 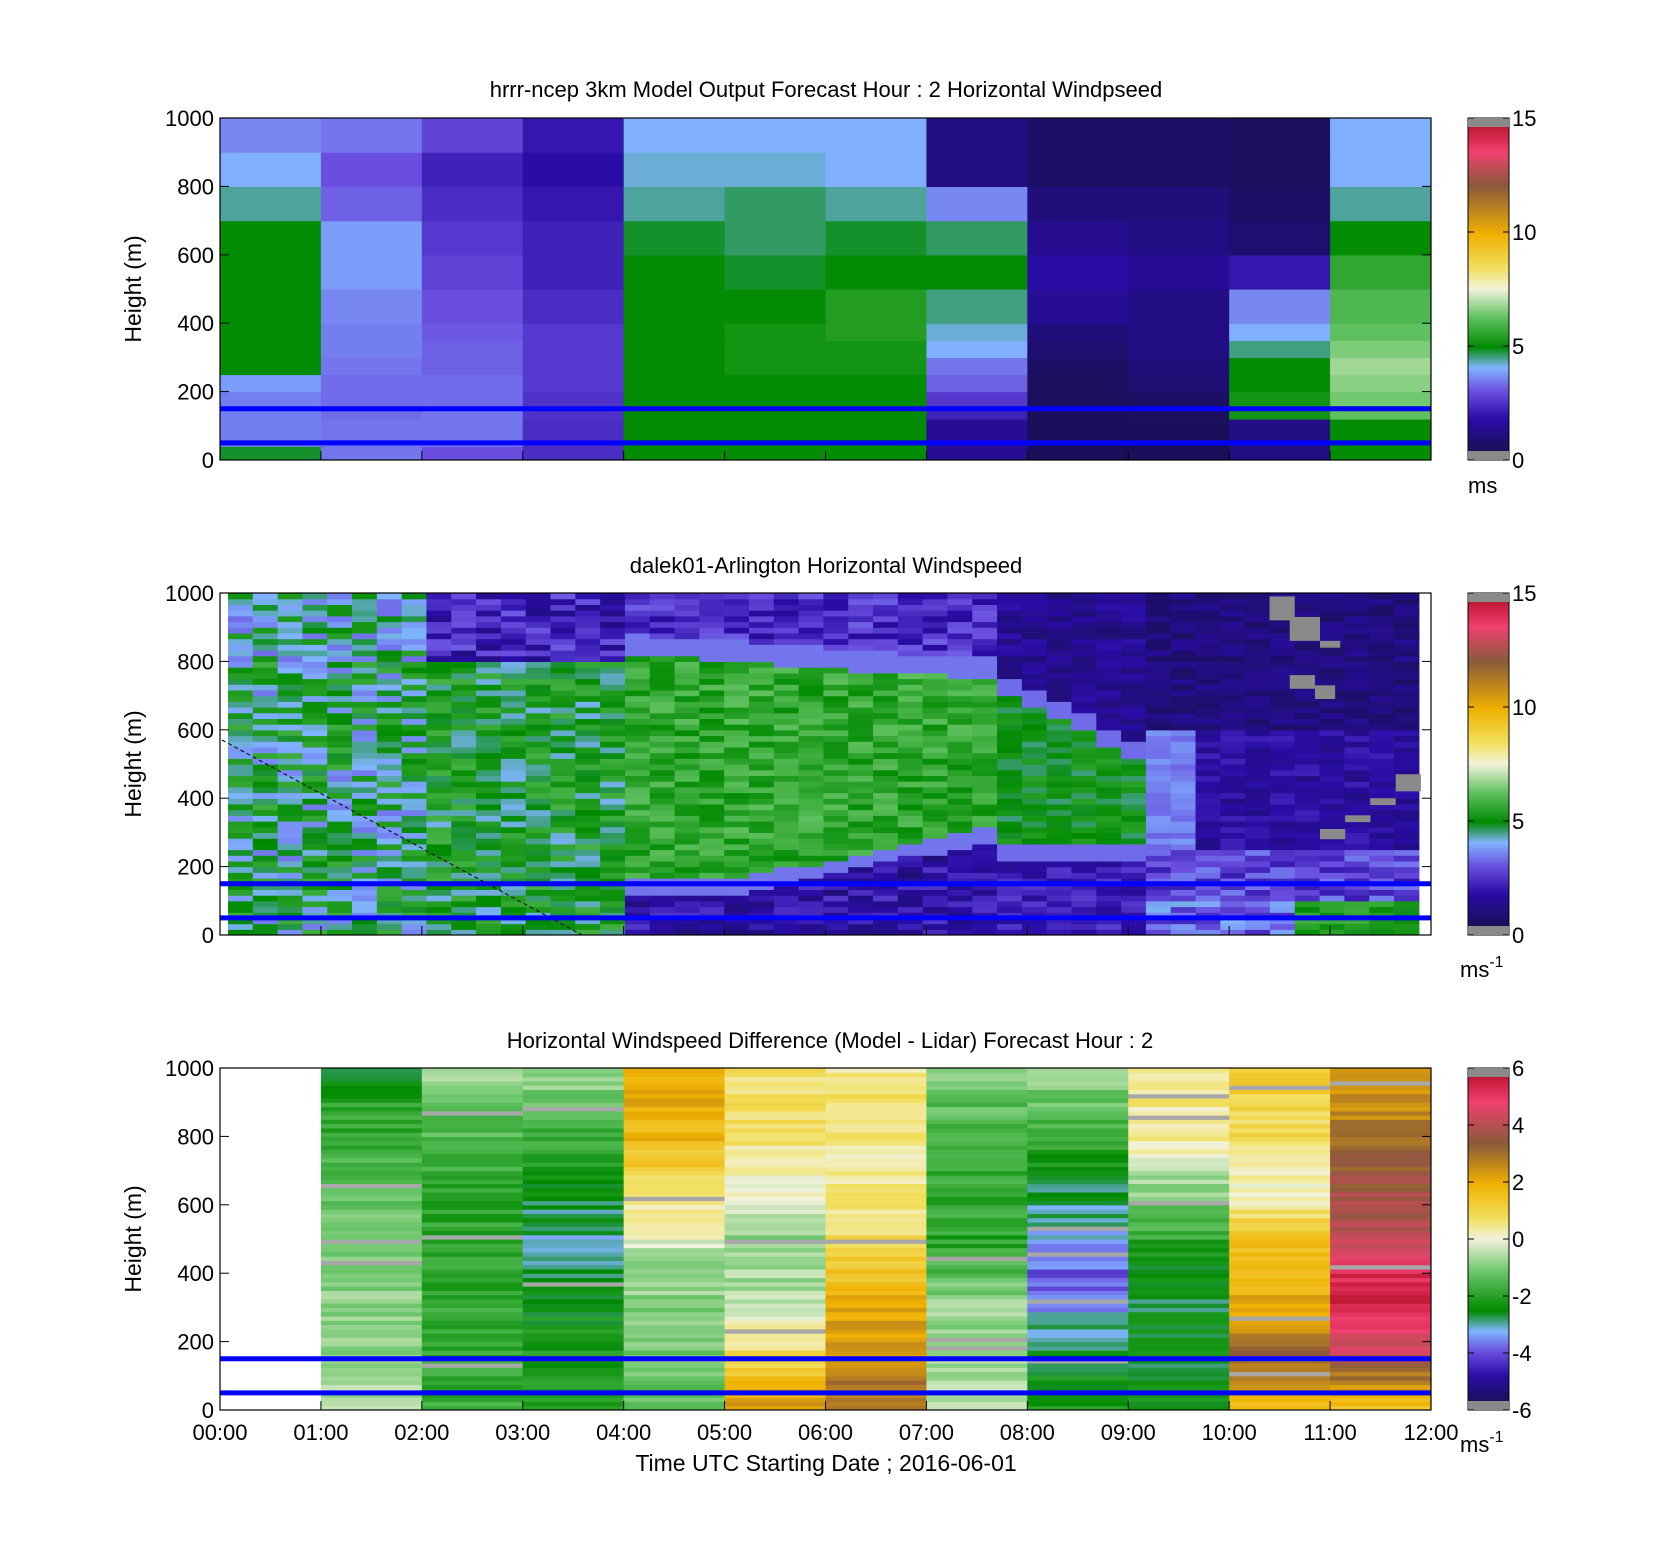 I want to click on xtick-label: 04:00, so click(x=623, y=1432).